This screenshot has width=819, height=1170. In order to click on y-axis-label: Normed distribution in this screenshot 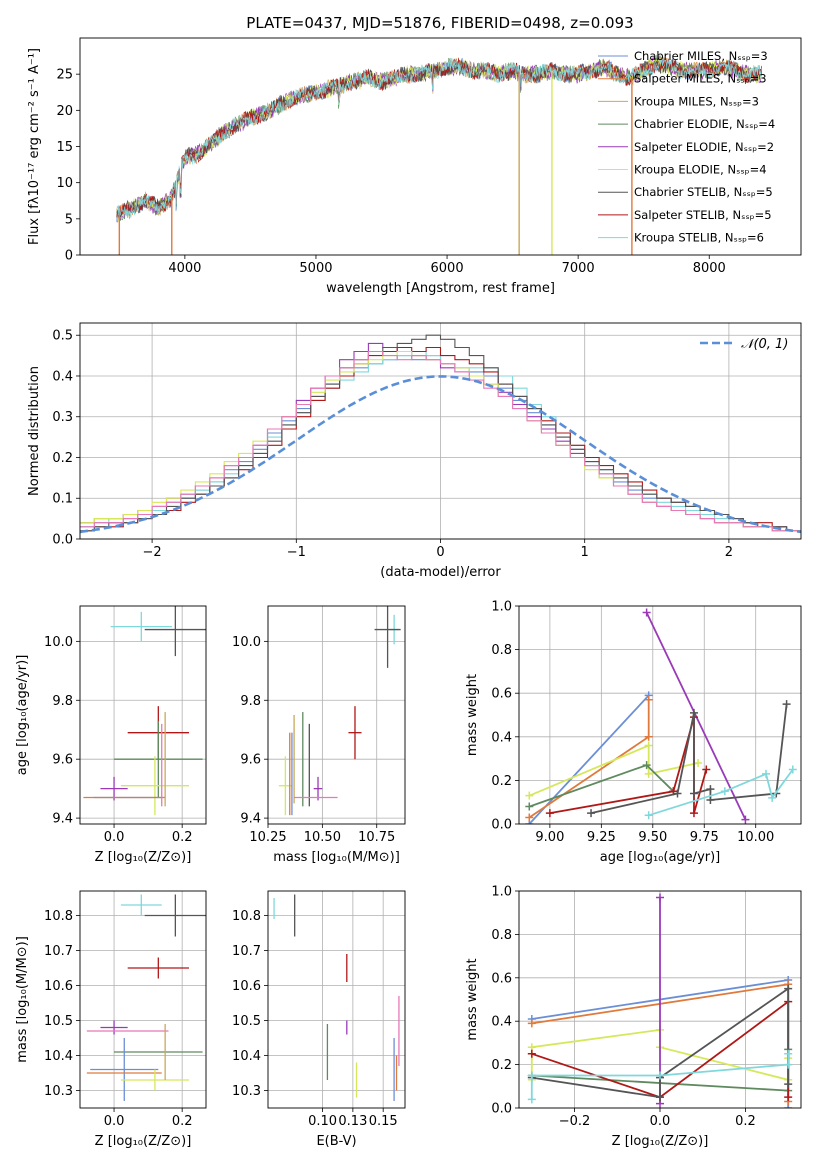, I will do `click(34, 431)`.